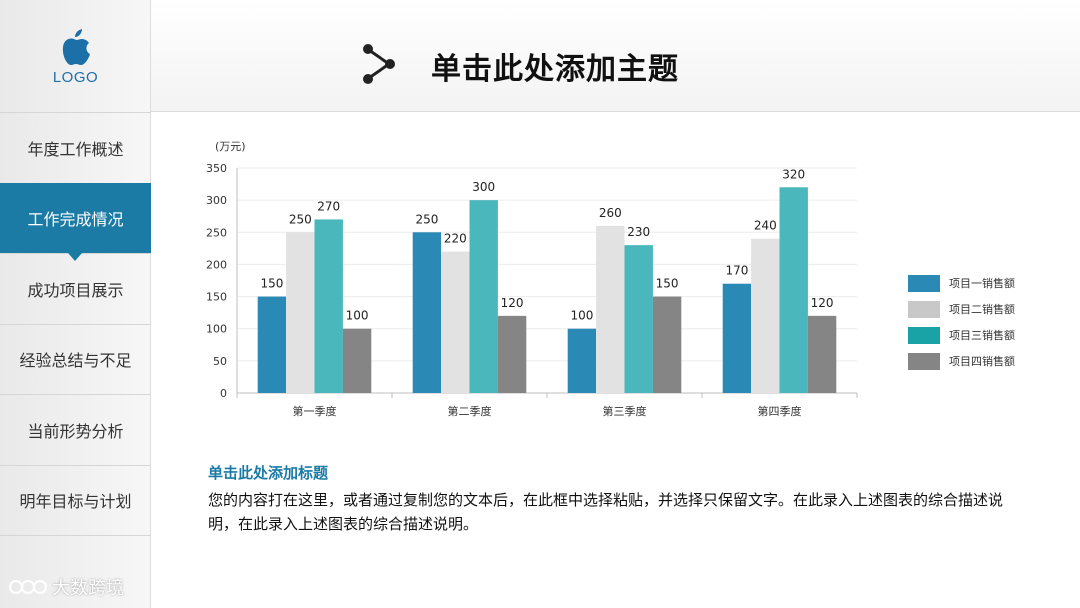 The width and height of the screenshot is (1080, 608). Describe the element at coordinates (982, 283) in the screenshot. I see `legend-label: 项目一销售额` at that location.